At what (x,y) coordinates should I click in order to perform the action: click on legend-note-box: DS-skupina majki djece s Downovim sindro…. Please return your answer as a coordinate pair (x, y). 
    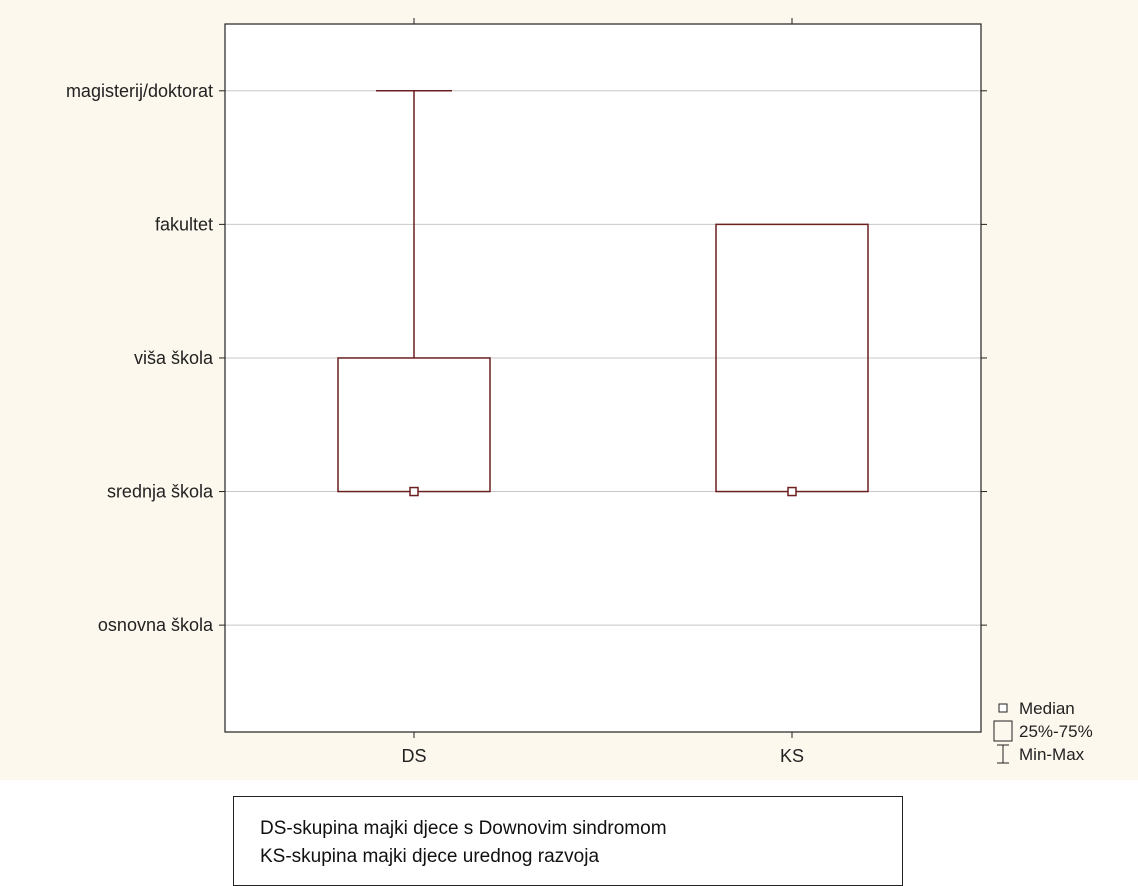
    Looking at the image, I should click on (568, 841).